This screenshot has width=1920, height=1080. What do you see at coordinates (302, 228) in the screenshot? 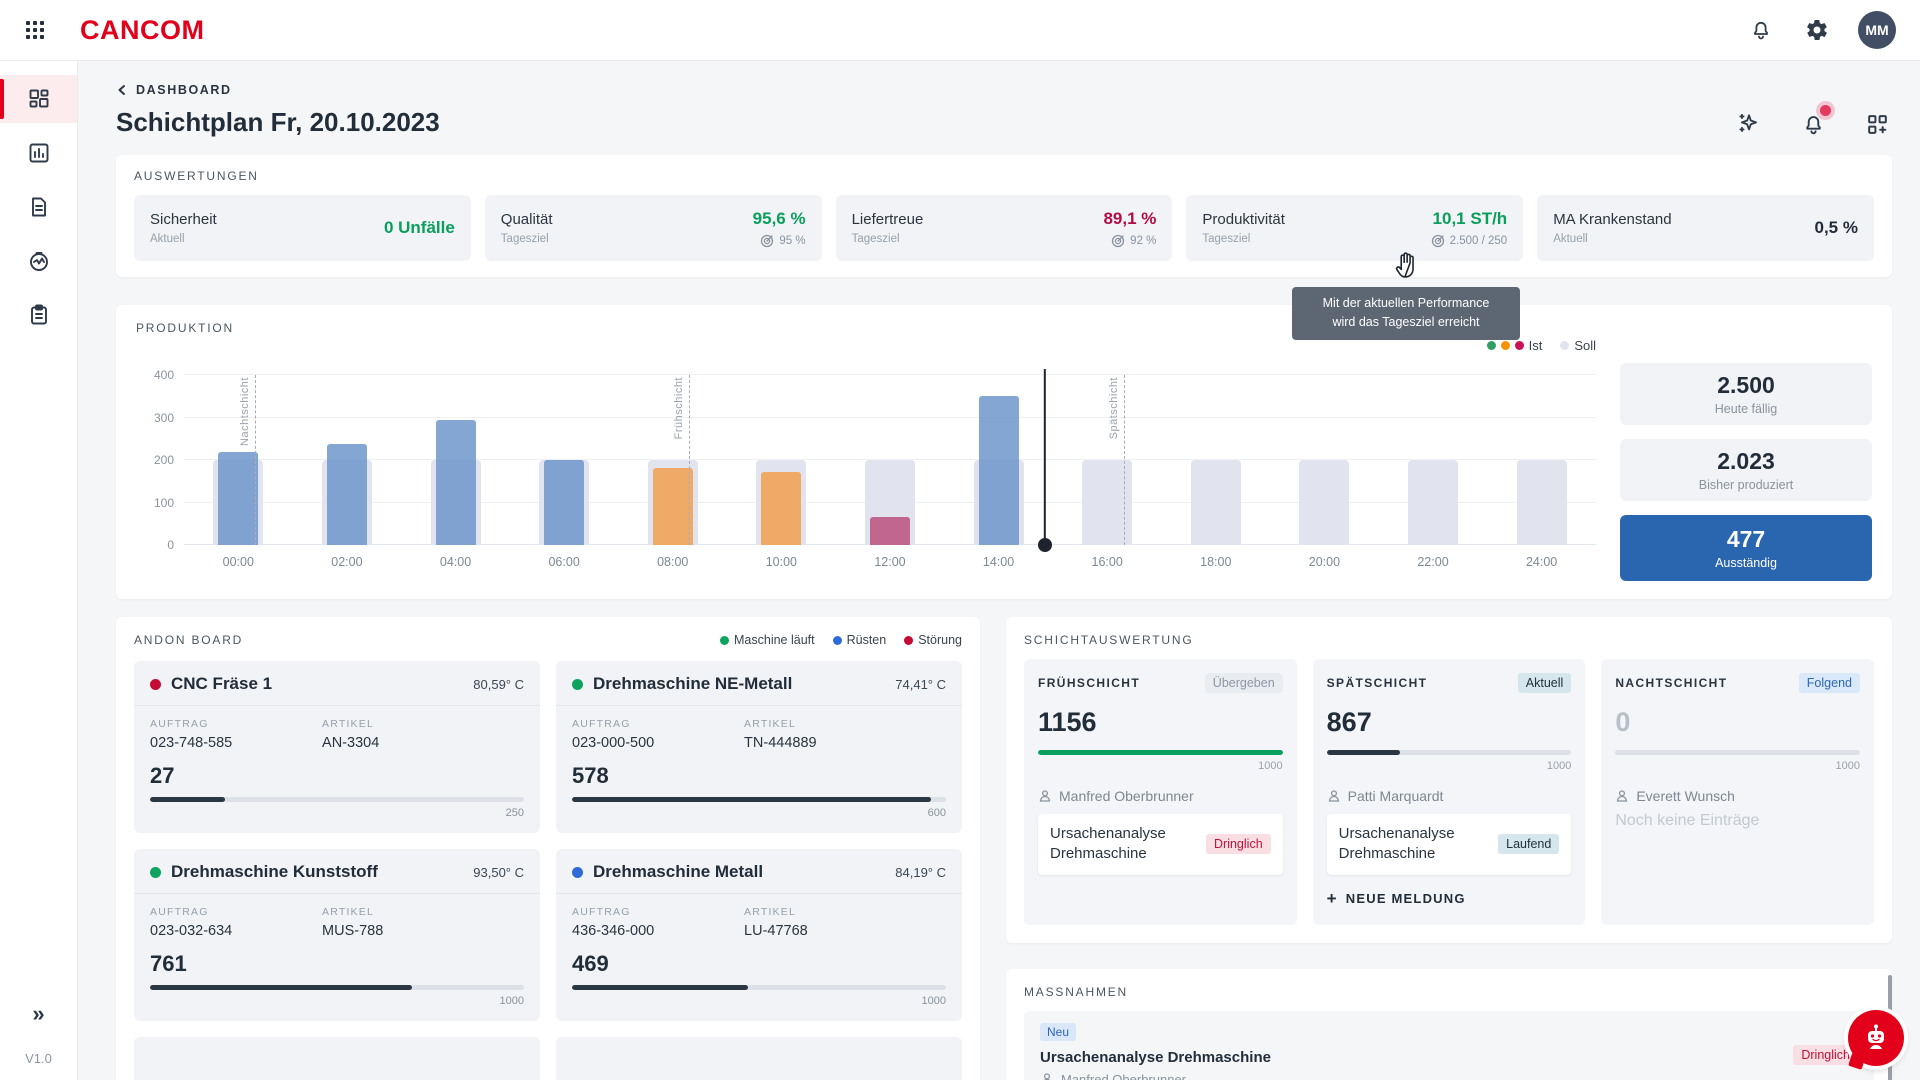
I see `kpi-card-0: Sicherheit Aktuell 0 Unfälle` at bounding box center [302, 228].